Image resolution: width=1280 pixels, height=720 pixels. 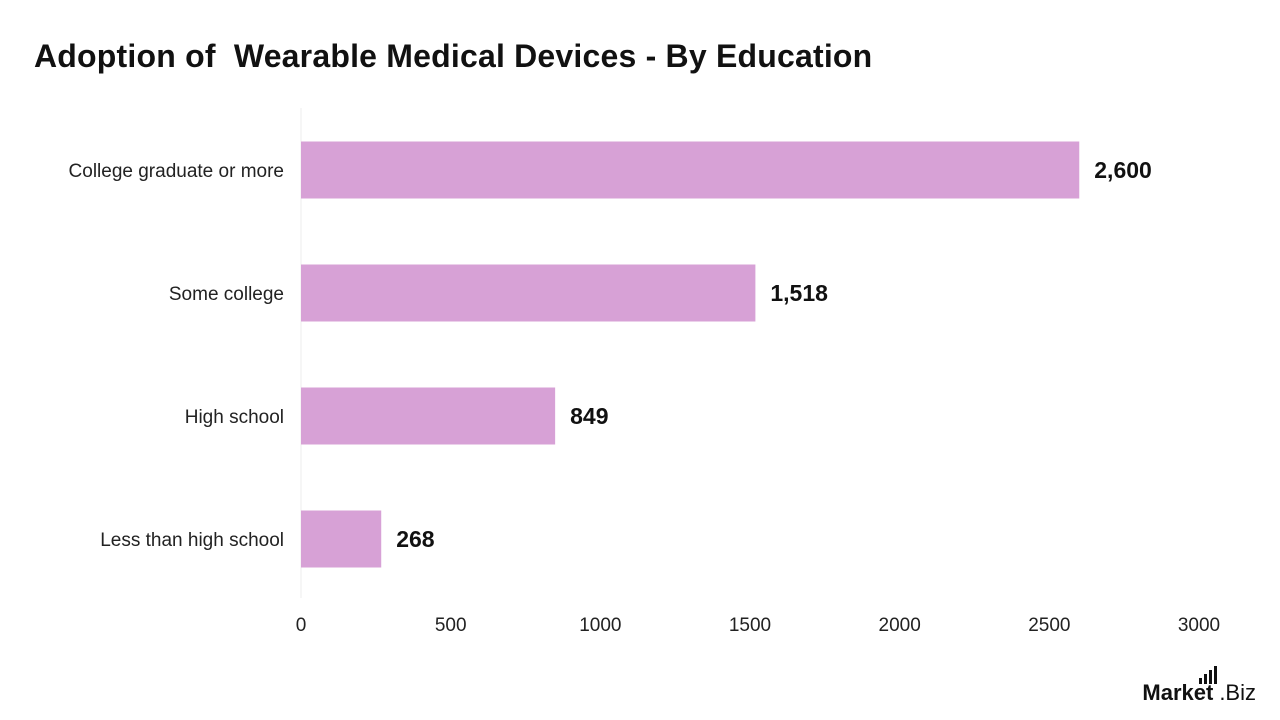 What do you see at coordinates (341, 539) in the screenshot?
I see `bar-less-than-high-school` at bounding box center [341, 539].